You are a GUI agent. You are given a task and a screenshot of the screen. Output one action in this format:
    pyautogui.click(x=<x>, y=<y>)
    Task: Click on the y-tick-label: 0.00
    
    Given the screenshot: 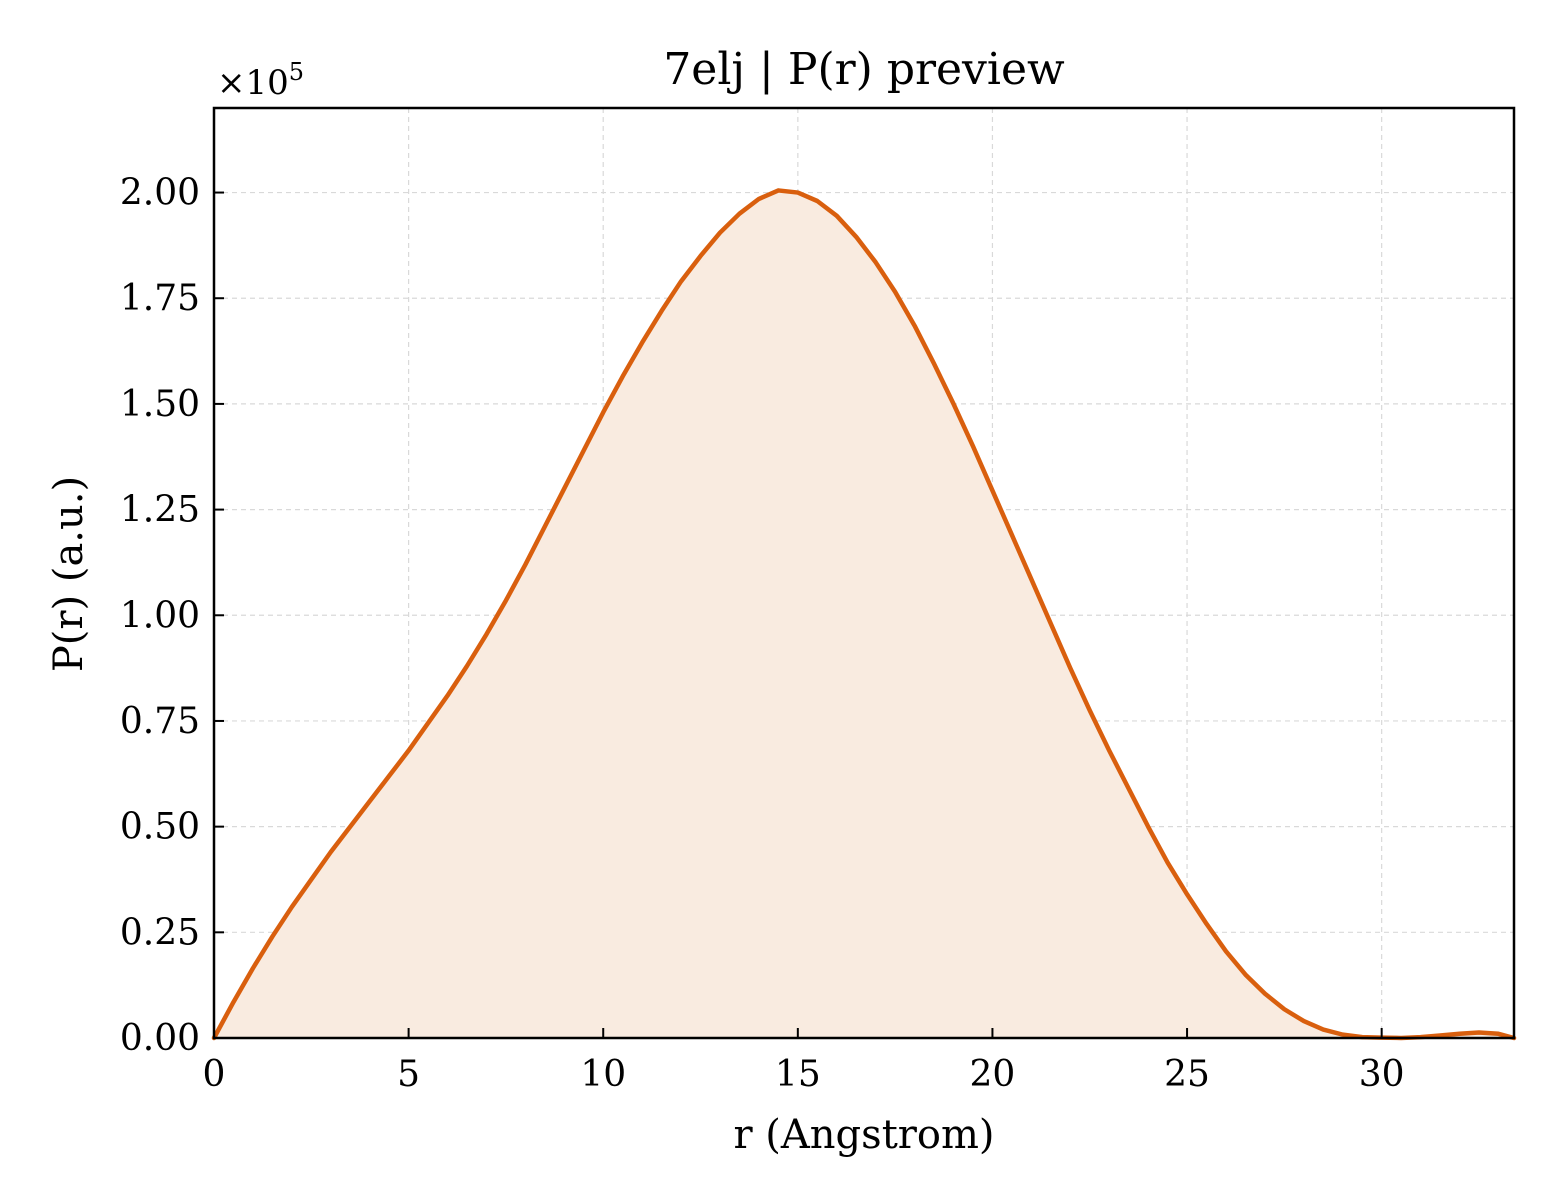 What is the action you would take?
    pyautogui.click(x=160, y=1038)
    